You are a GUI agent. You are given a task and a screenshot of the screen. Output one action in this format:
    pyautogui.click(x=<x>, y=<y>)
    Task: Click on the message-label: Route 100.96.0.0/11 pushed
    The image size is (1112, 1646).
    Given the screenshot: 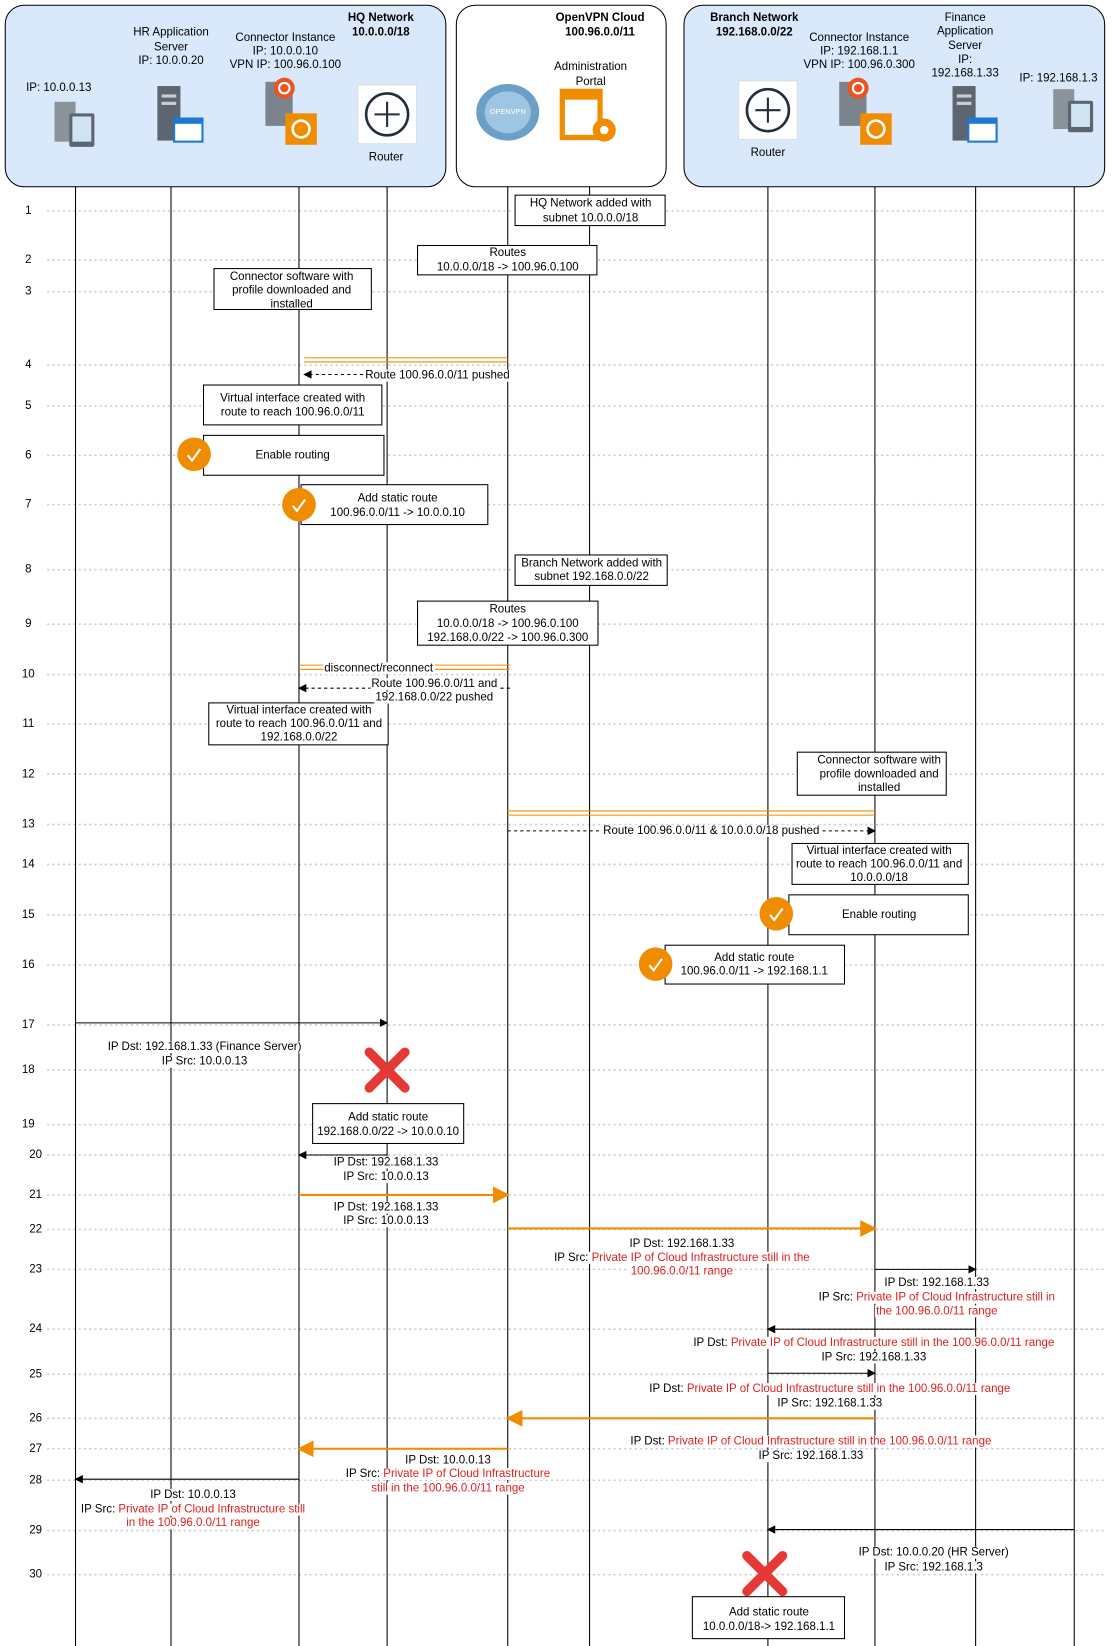 What is the action you would take?
    pyautogui.click(x=437, y=376)
    